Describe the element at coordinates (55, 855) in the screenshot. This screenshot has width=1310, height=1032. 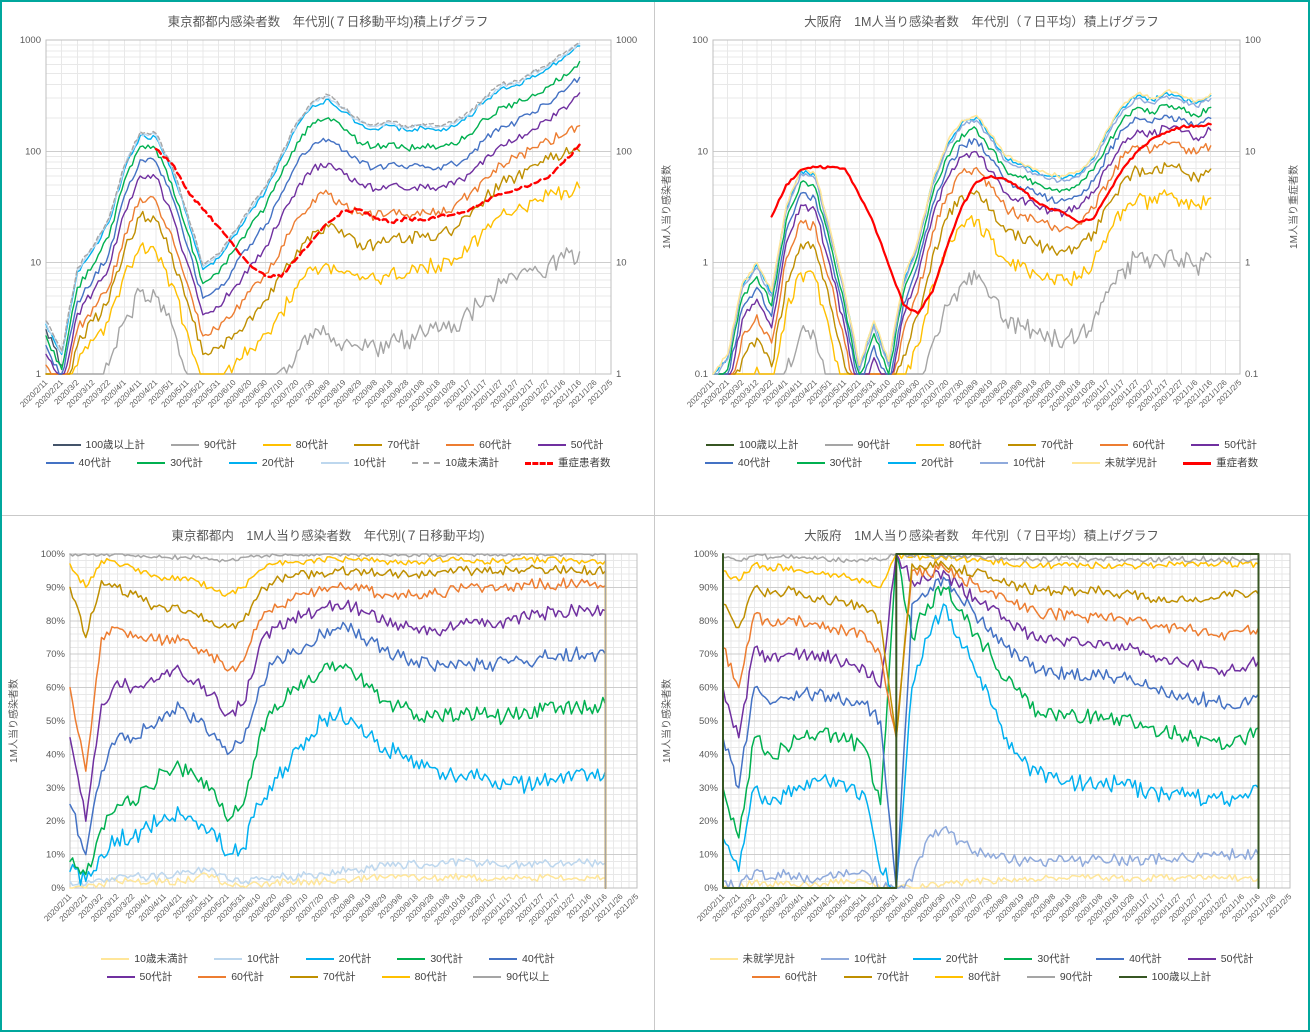
I see `svg-text: 10%` at that location.